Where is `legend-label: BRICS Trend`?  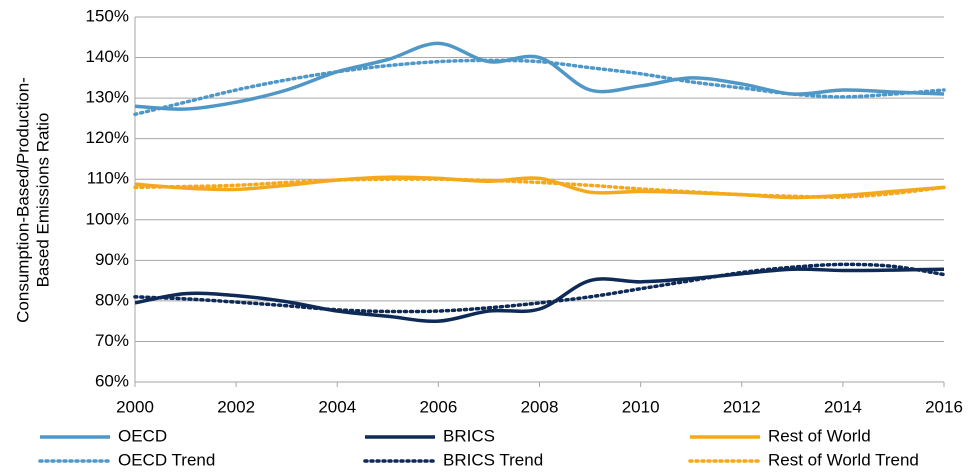
legend-label: BRICS Trend is located at coordinates (493, 459).